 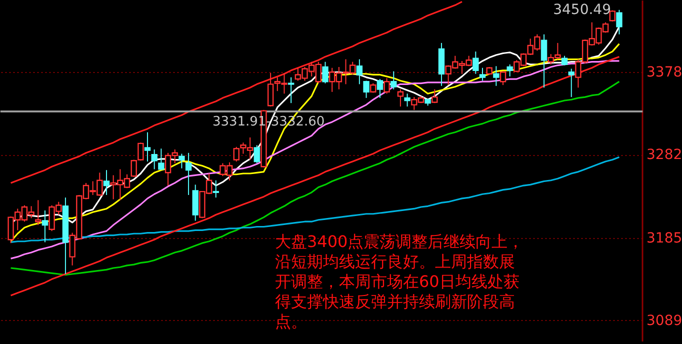 What do you see at coordinates (664, 320) in the screenshot?
I see `y-tick-label: 3089` at bounding box center [664, 320].